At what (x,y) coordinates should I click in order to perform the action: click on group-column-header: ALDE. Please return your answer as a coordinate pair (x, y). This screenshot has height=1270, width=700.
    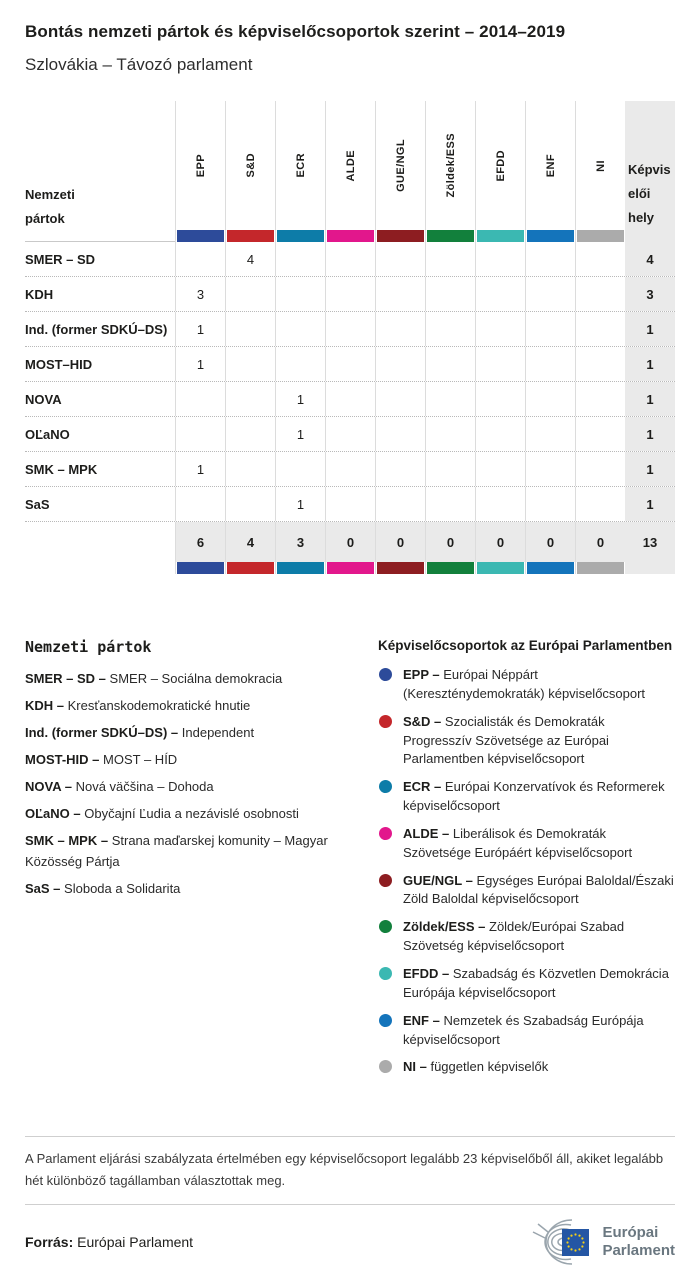
    Looking at the image, I should click on (350, 171).